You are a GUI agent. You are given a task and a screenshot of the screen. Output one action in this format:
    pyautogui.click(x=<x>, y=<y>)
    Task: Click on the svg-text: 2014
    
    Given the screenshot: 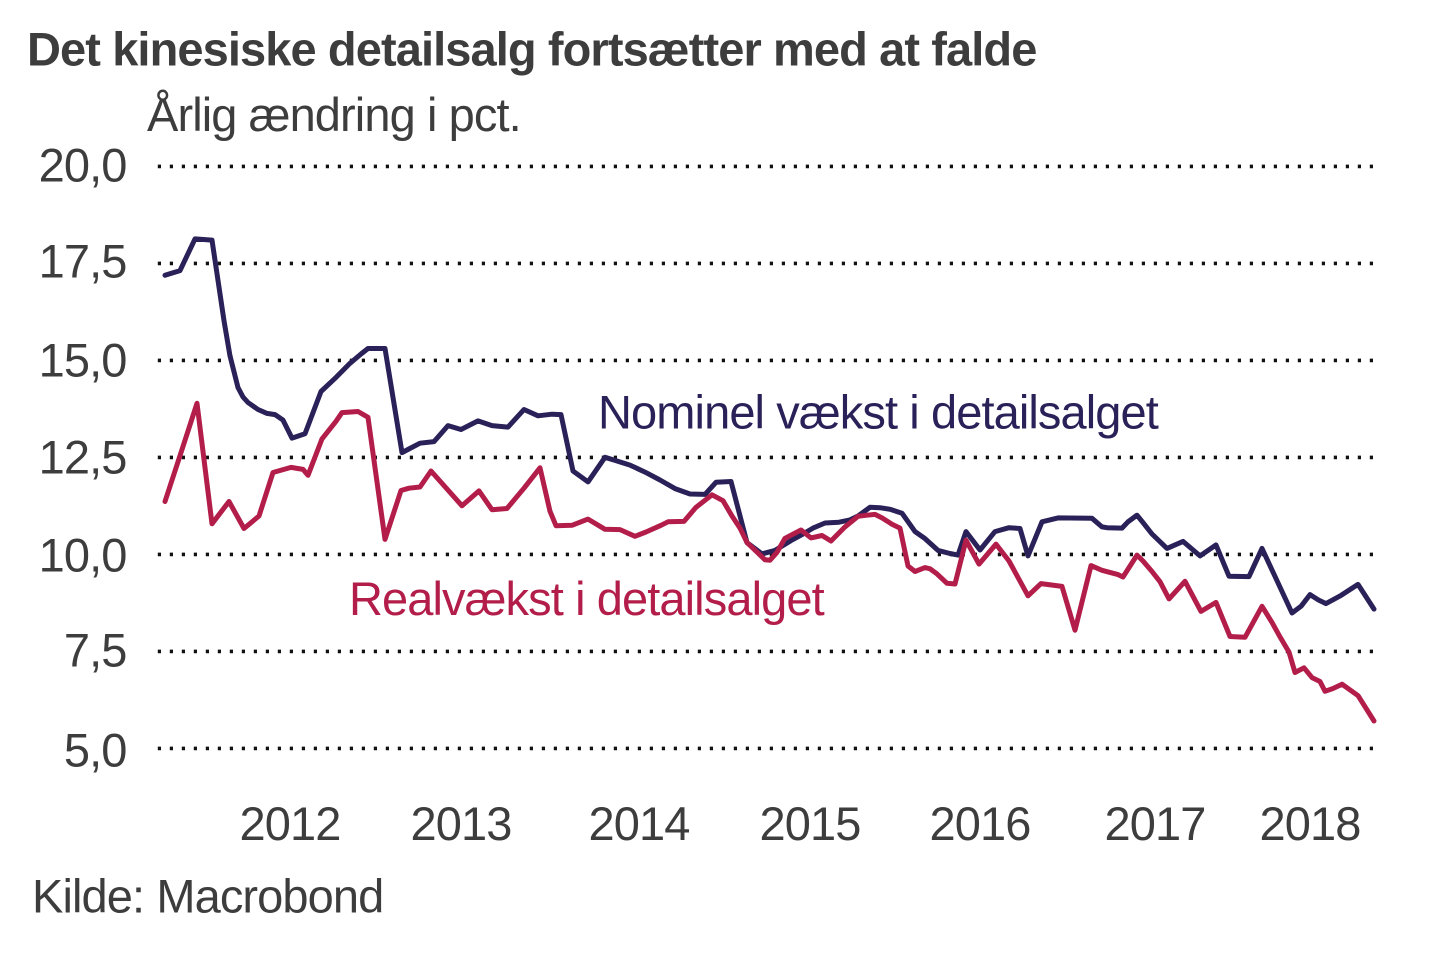 What is the action you would take?
    pyautogui.click(x=639, y=823)
    